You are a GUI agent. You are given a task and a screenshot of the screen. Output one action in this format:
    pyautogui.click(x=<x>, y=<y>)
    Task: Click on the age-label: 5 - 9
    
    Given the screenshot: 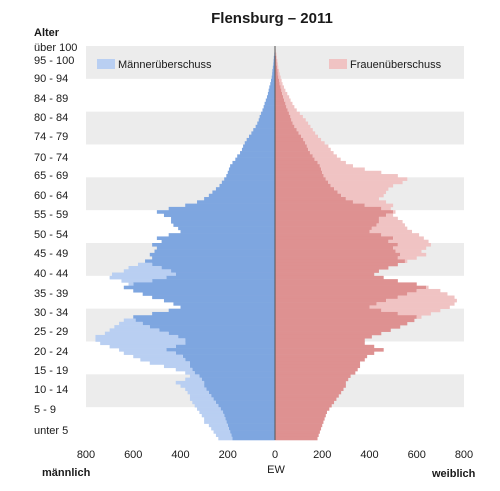 What is the action you would take?
    pyautogui.click(x=45, y=410)
    